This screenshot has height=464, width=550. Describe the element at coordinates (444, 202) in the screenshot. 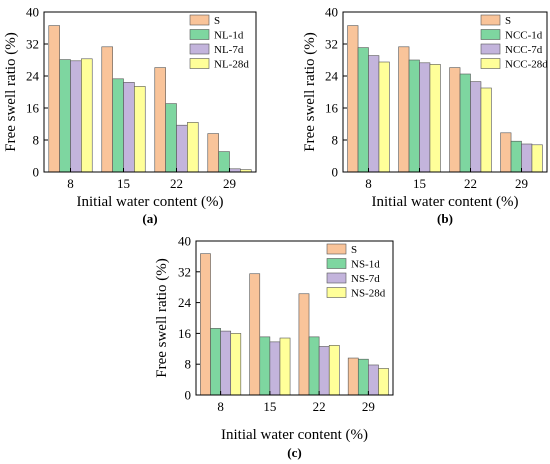

I see `x-axis-label: Initial water content (%)` at that location.